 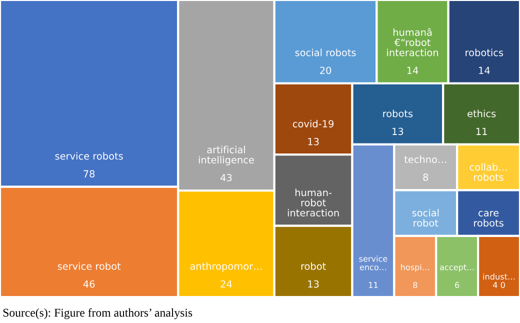 What do you see at coordinates (398, 114) in the screenshot?
I see `category-label: robots` at bounding box center [398, 114].